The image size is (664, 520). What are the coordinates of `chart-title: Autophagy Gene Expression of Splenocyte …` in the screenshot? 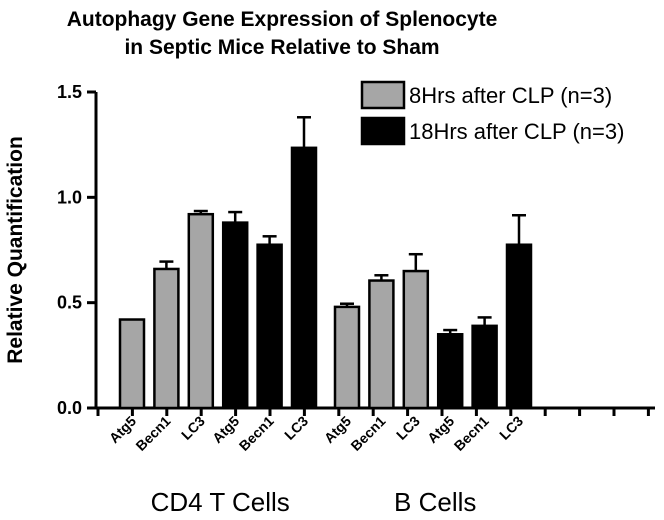 It's located at (282, 33).